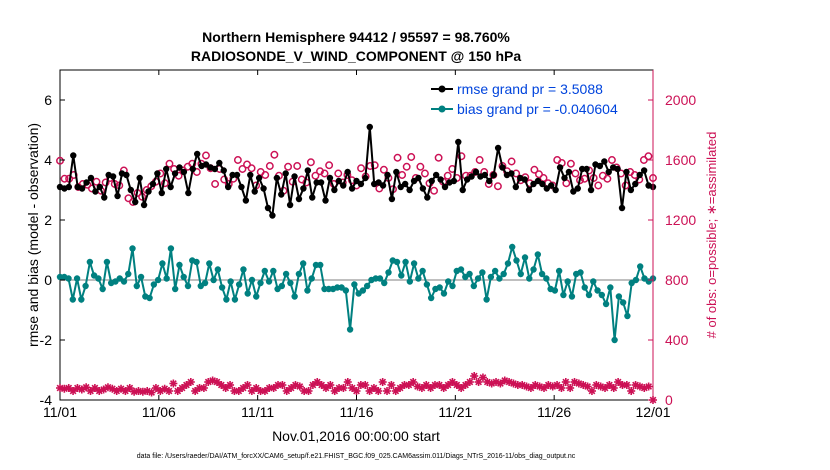 The image size is (830, 470). What do you see at coordinates (48, 160) in the screenshot?
I see `y-left-tick-label: 4` at bounding box center [48, 160].